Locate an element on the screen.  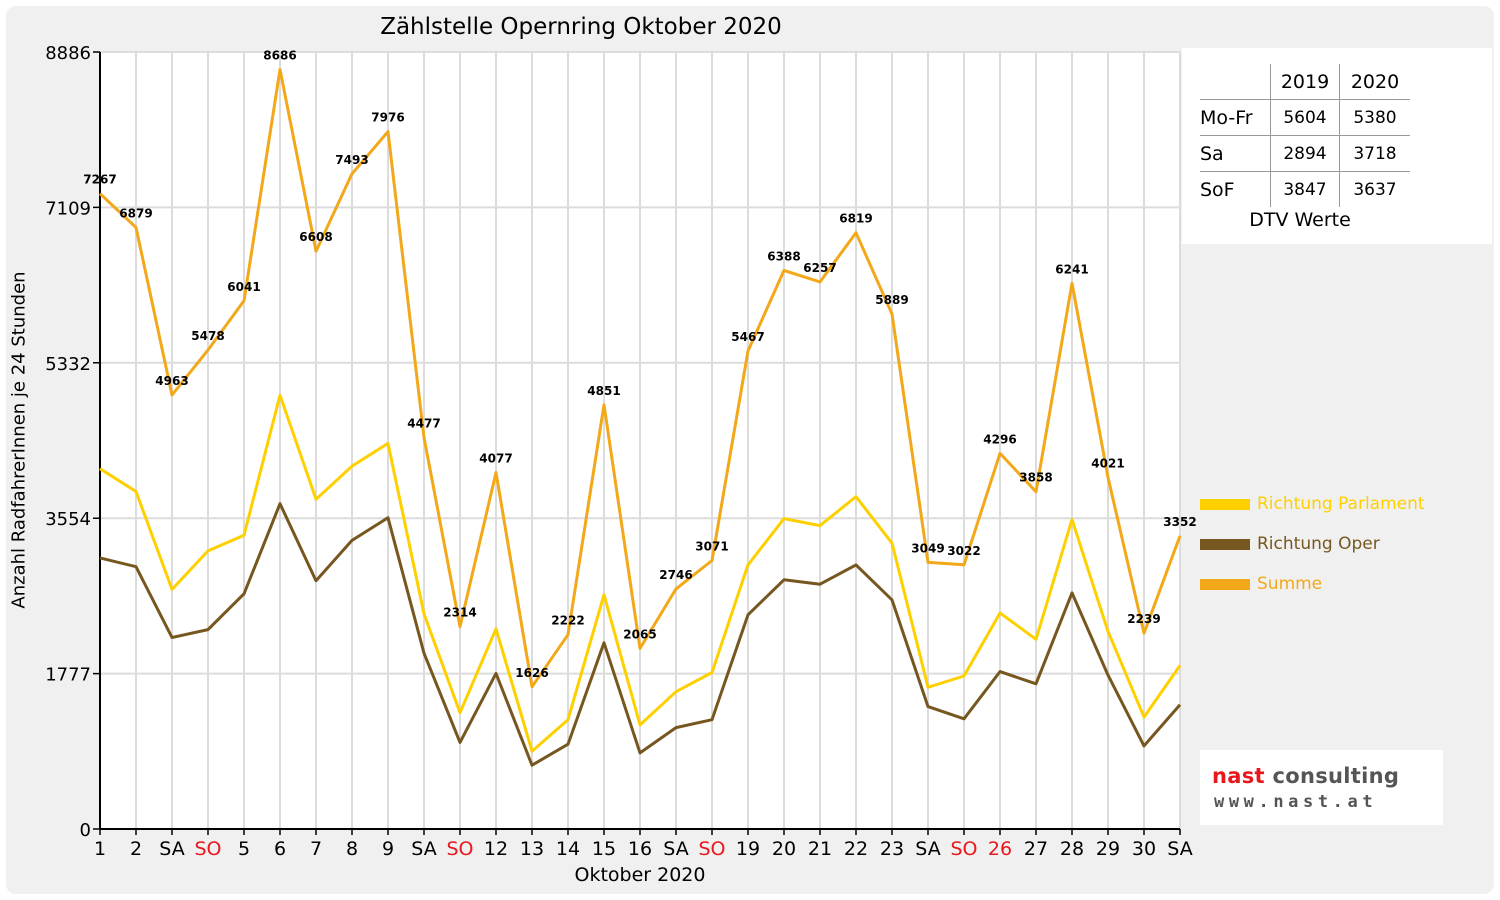
x-tick-label: 15 is located at coordinates (604, 849).